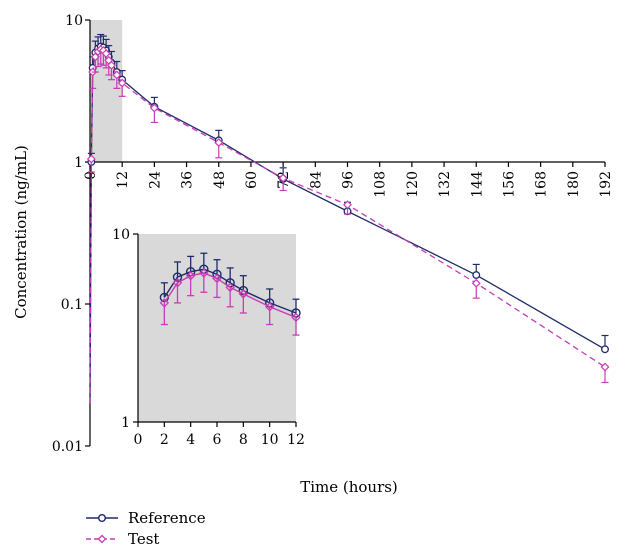 This screenshot has width=619, height=550. Describe the element at coordinates (296, 440) in the screenshot. I see `inset-x-tick-label: 12` at that location.